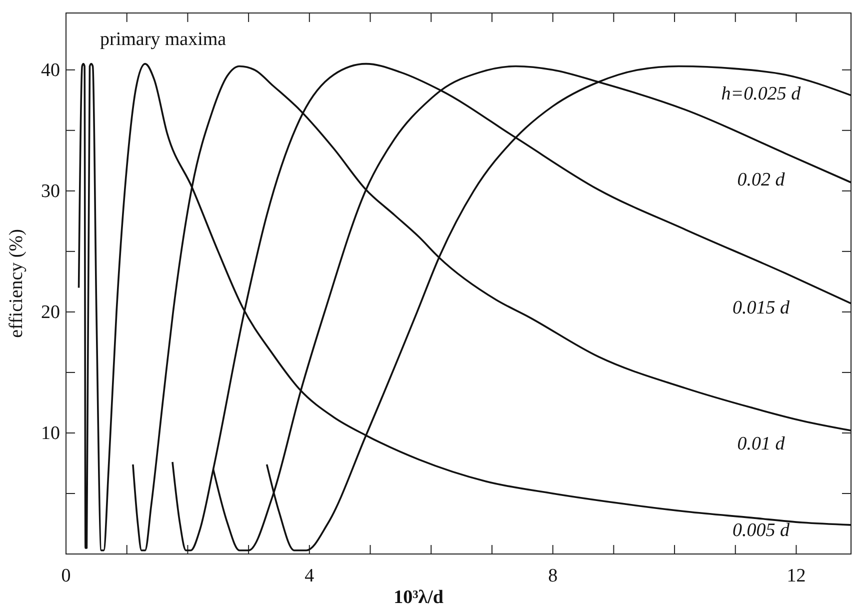 This screenshot has height=609, width=852. What do you see at coordinates (761, 443) in the screenshot?
I see `series-label: 0.01 d` at bounding box center [761, 443].